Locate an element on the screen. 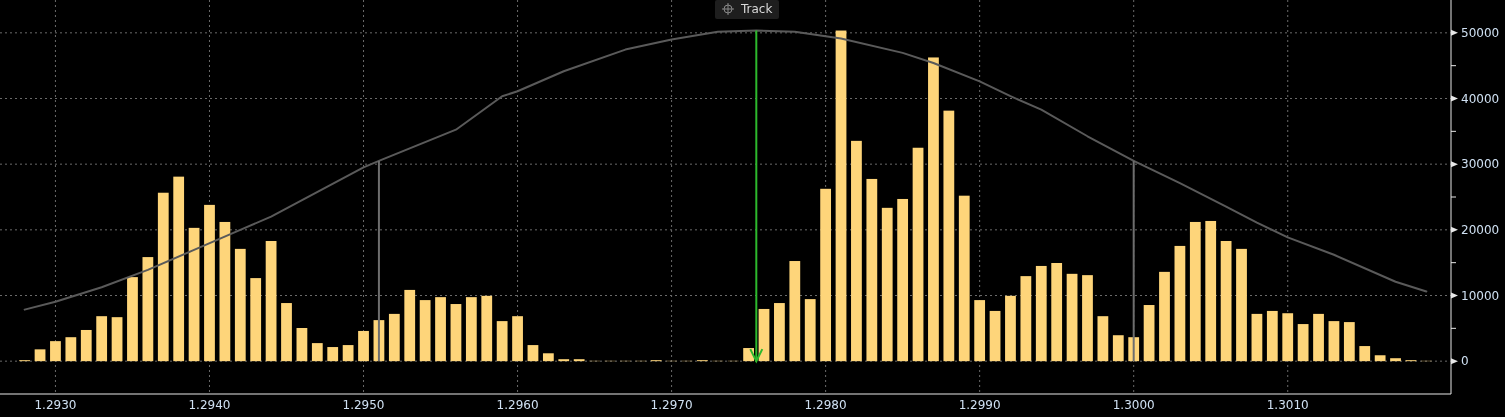 The height and width of the screenshot is (417, 1505). x-tick-label: 1.2990 is located at coordinates (979, 405).